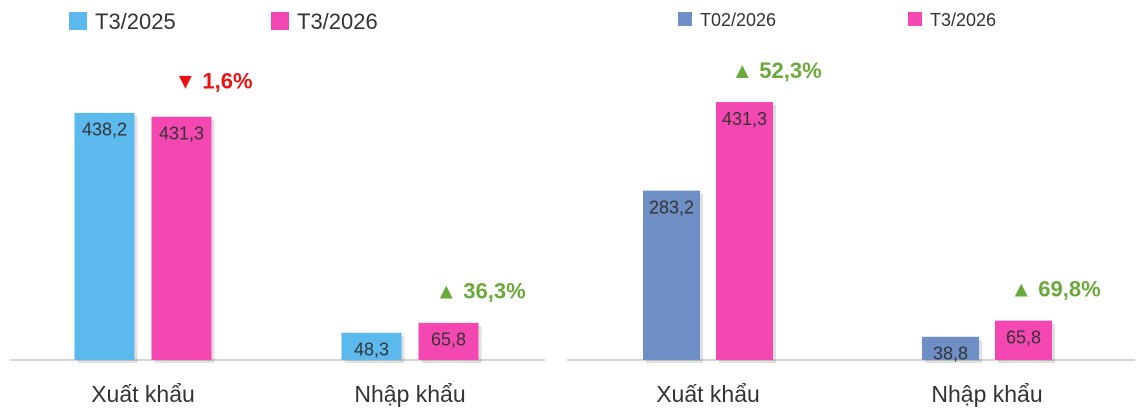  Describe the element at coordinates (480, 291) in the screenshot. I see `annotation: ▲ 36,3%` at that location.